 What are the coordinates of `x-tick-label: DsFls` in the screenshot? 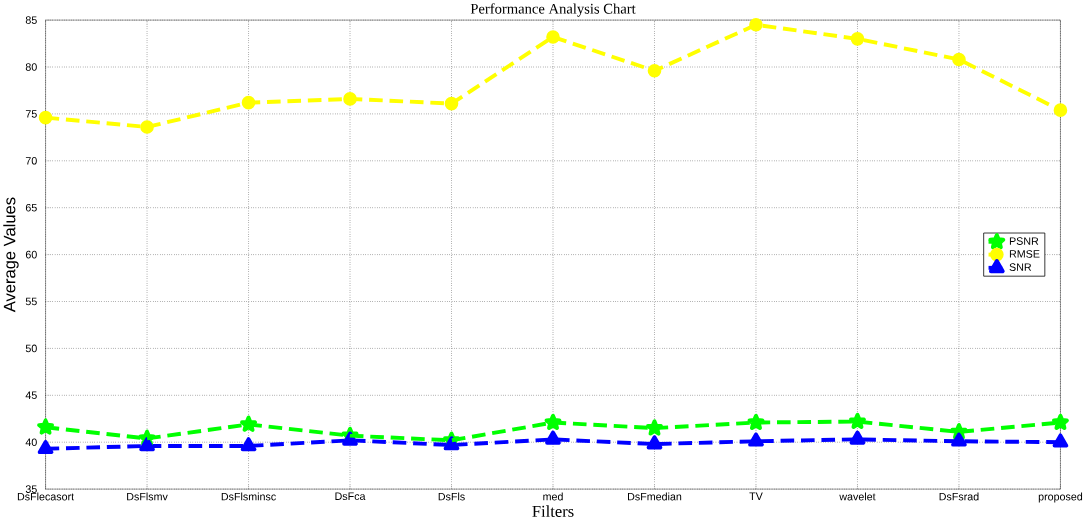 It's located at (451, 496).